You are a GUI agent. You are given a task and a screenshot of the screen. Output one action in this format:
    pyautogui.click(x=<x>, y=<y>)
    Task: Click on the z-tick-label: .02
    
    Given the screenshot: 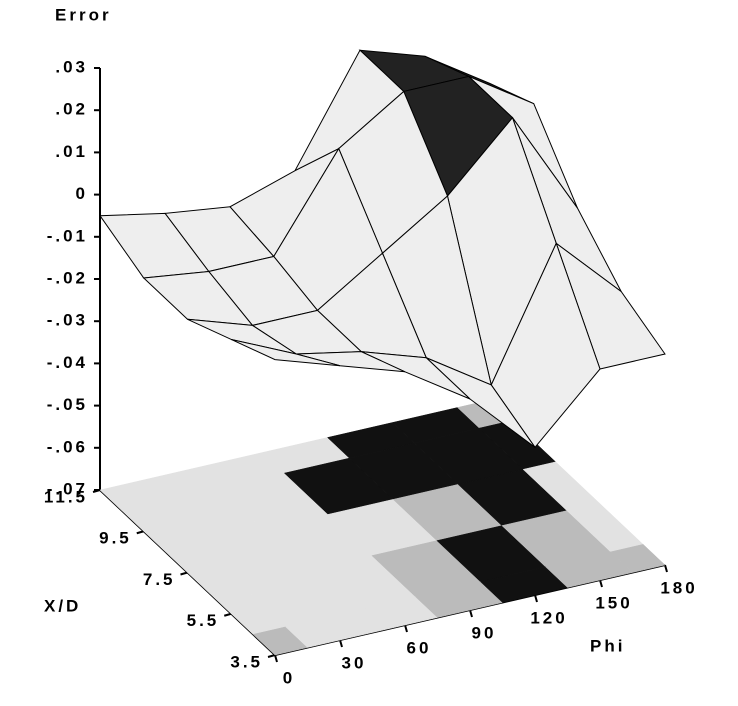 What is the action you would take?
    pyautogui.click(x=71, y=109)
    